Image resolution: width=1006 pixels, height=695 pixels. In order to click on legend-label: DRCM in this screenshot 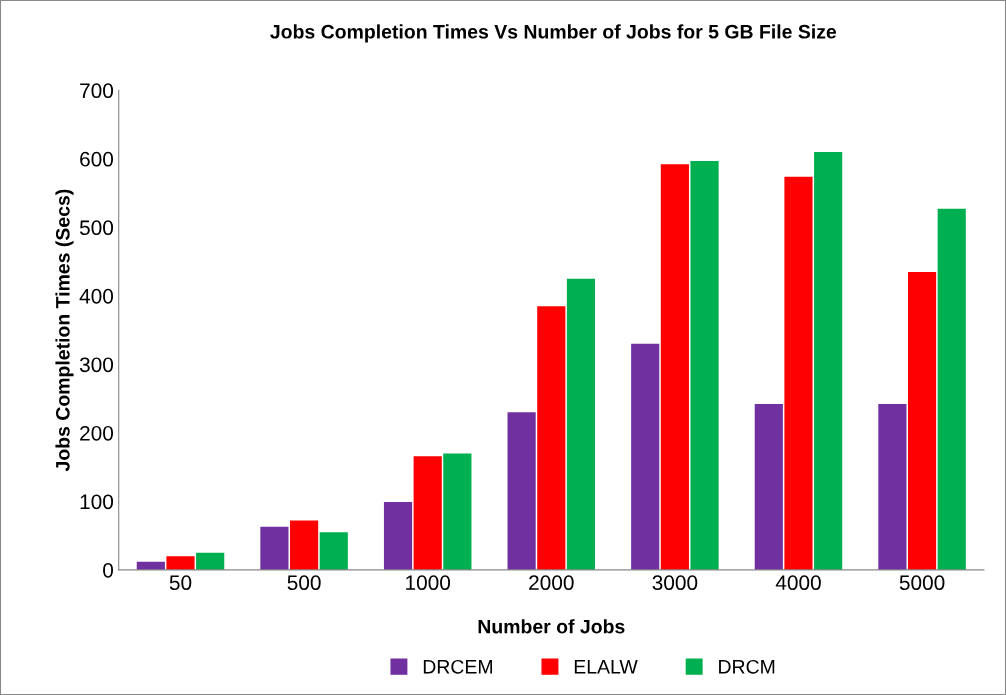, I will do `click(747, 666)`.